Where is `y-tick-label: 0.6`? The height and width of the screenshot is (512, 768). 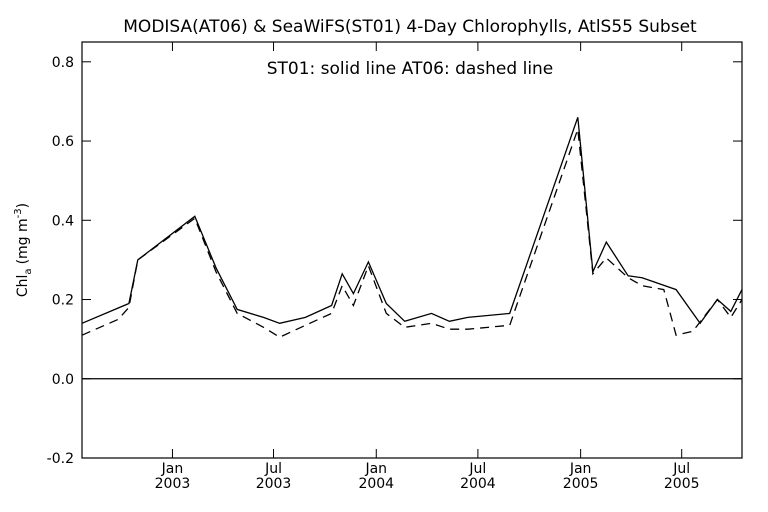 y-tick-label: 0.6 is located at coordinates (63, 142).